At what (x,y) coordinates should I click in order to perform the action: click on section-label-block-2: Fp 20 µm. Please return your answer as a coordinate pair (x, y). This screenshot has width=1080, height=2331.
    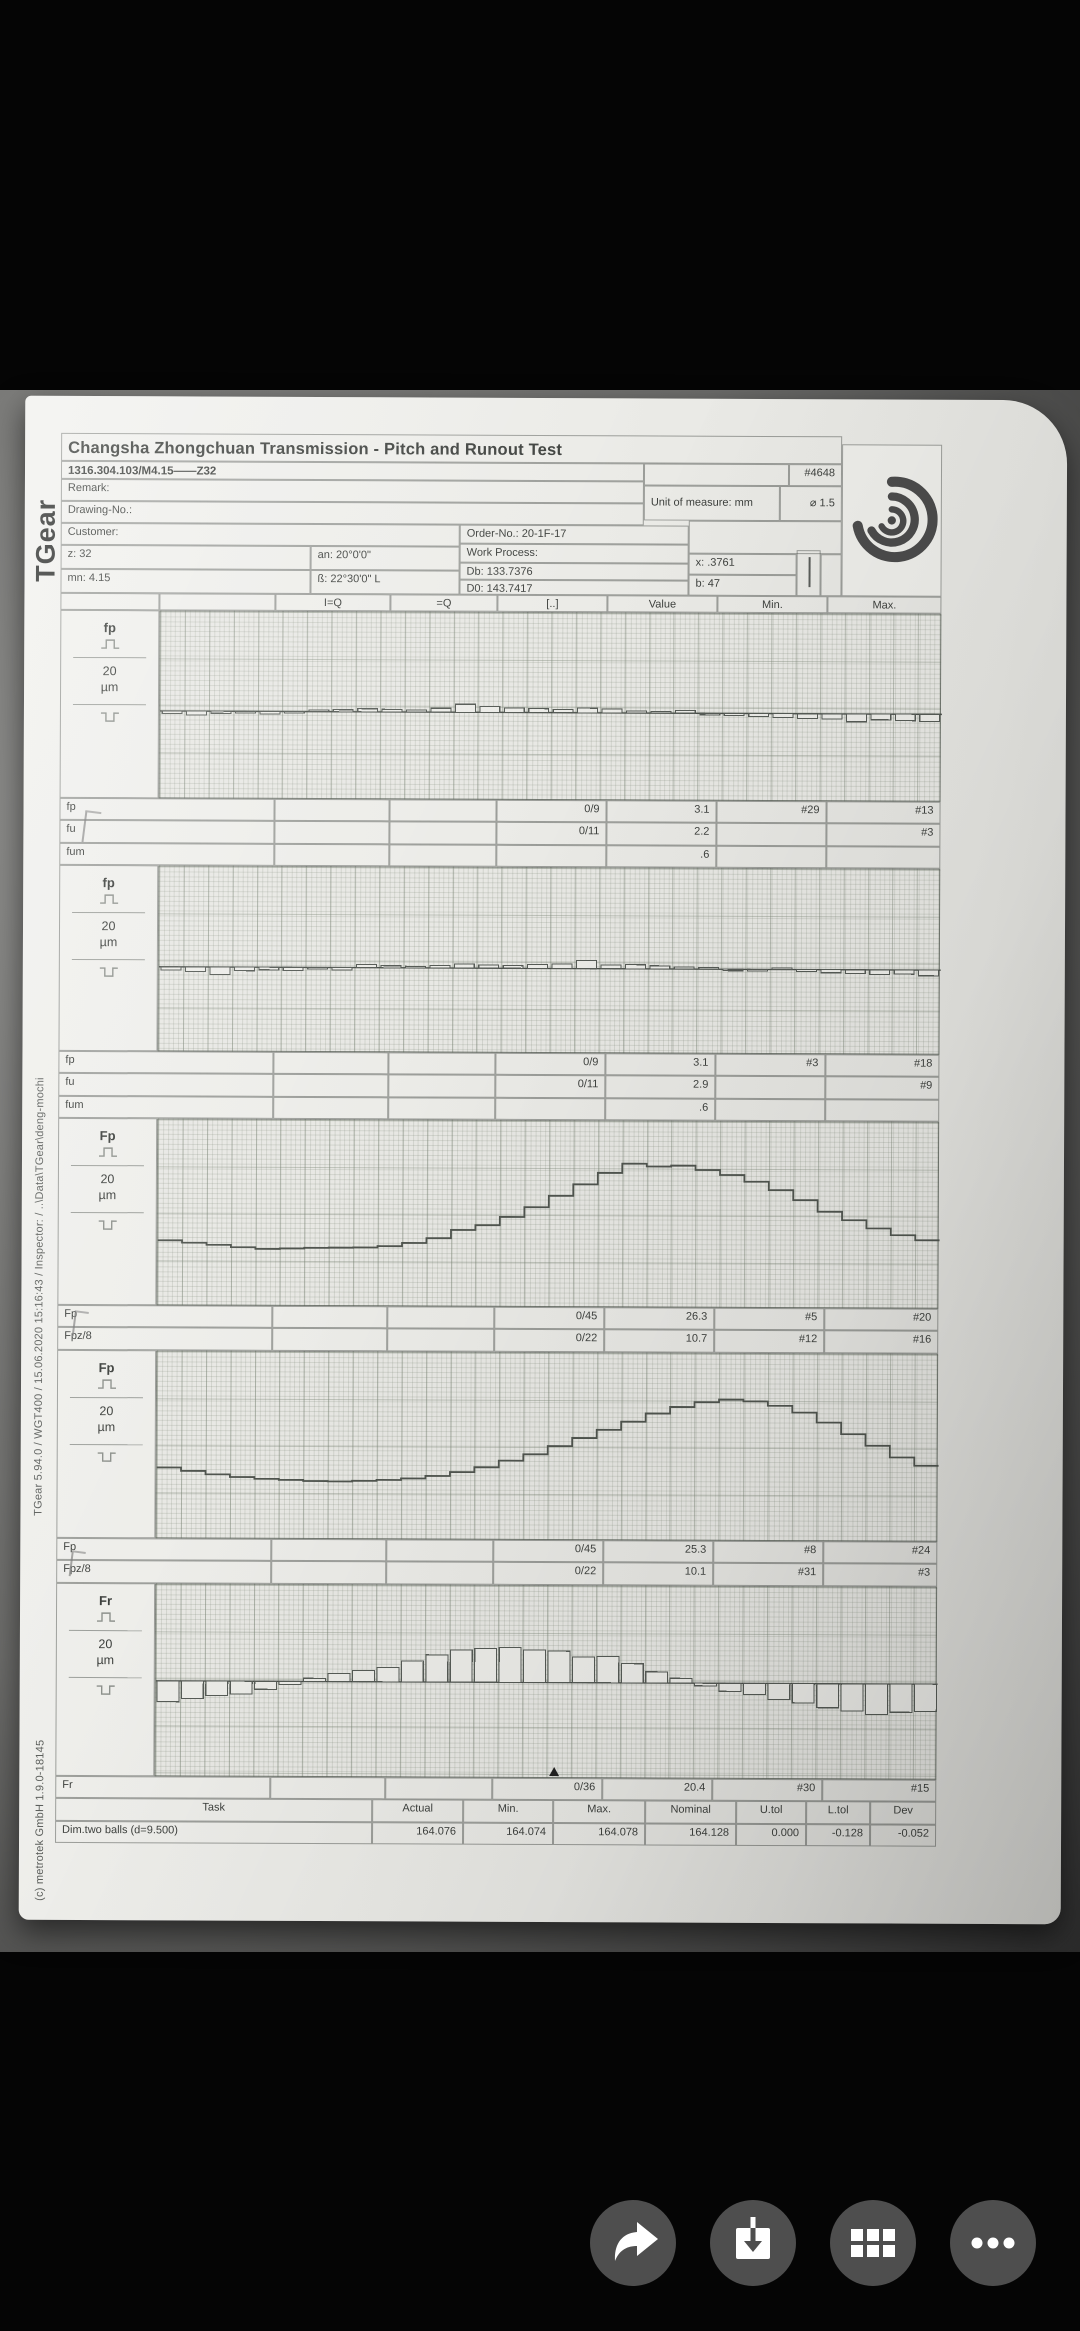
    Looking at the image, I should click on (107, 1211).